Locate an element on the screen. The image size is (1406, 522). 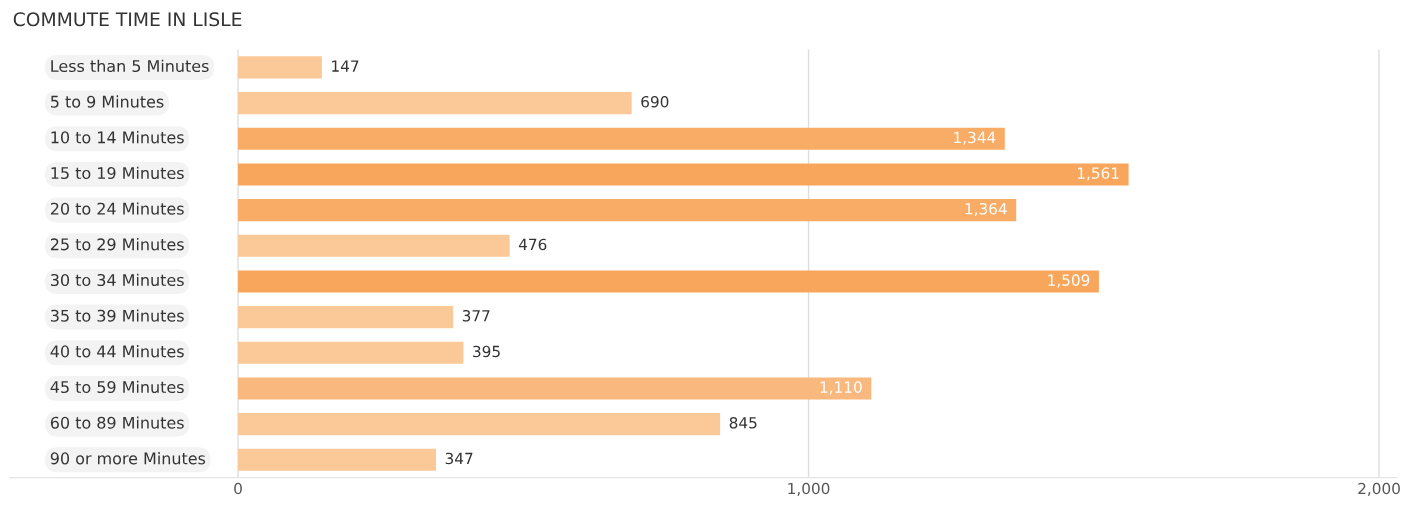
data-label: 347 is located at coordinates (459, 458).